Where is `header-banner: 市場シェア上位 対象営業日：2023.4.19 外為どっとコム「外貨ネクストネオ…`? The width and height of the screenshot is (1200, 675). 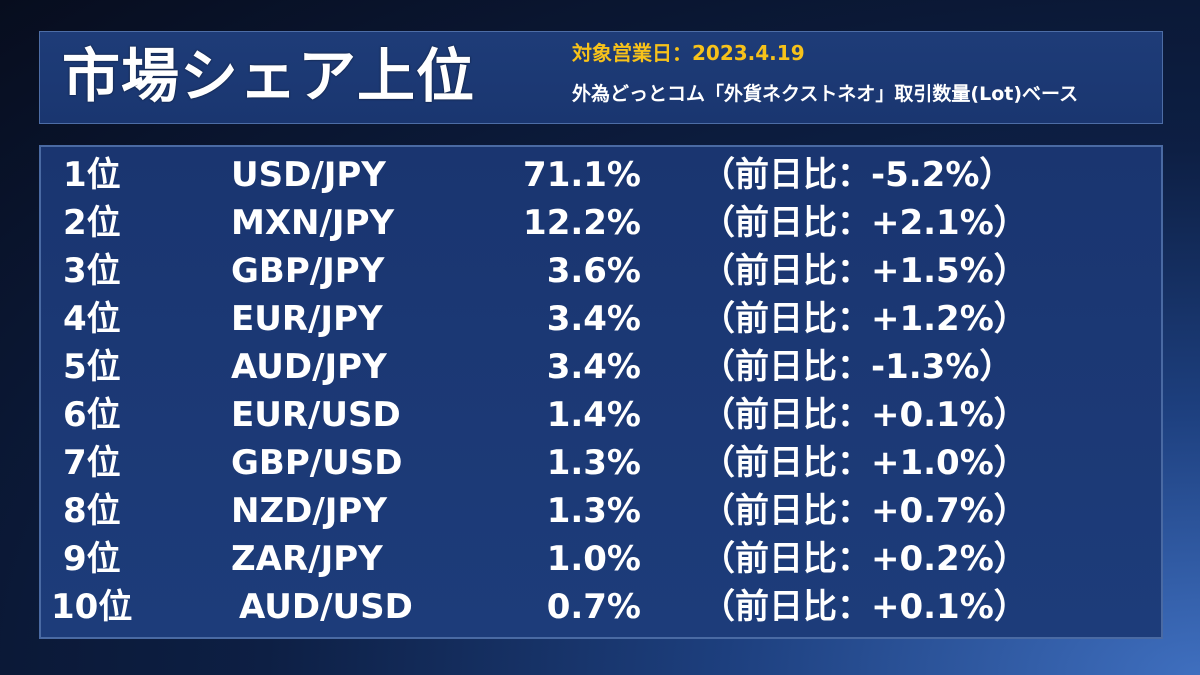
header-banner: 市場シェア上位 対象営業日：2023.4.19 外為どっとコム「外貨ネクストネオ… is located at coordinates (601, 77).